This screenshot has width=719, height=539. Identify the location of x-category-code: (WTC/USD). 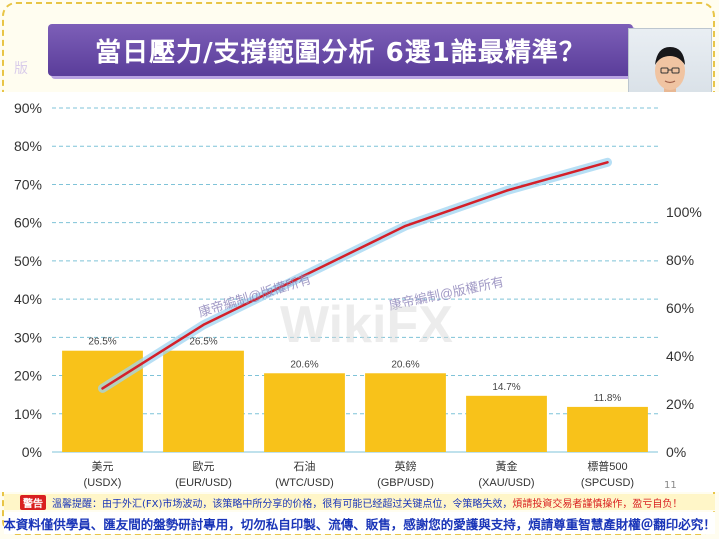
(304, 483).